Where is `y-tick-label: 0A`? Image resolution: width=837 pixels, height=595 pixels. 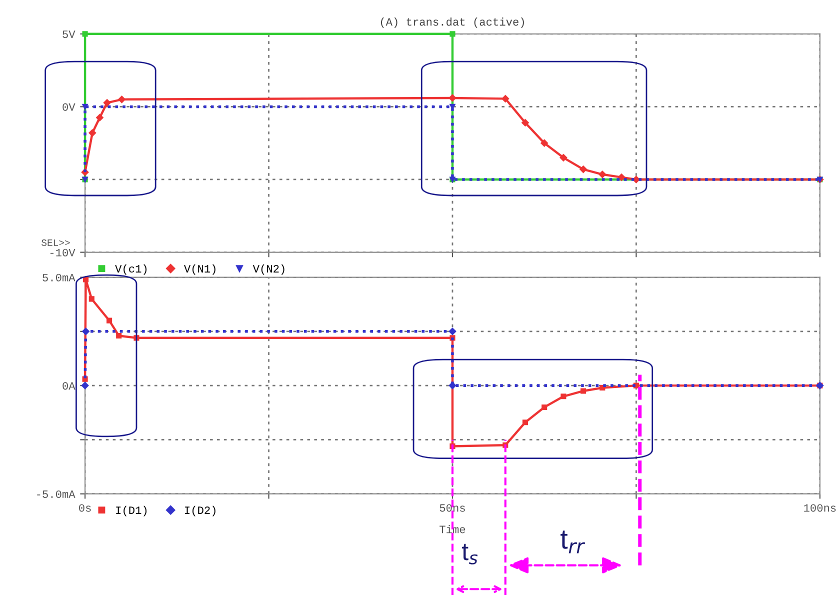 y-tick-label: 0A is located at coordinates (69, 386).